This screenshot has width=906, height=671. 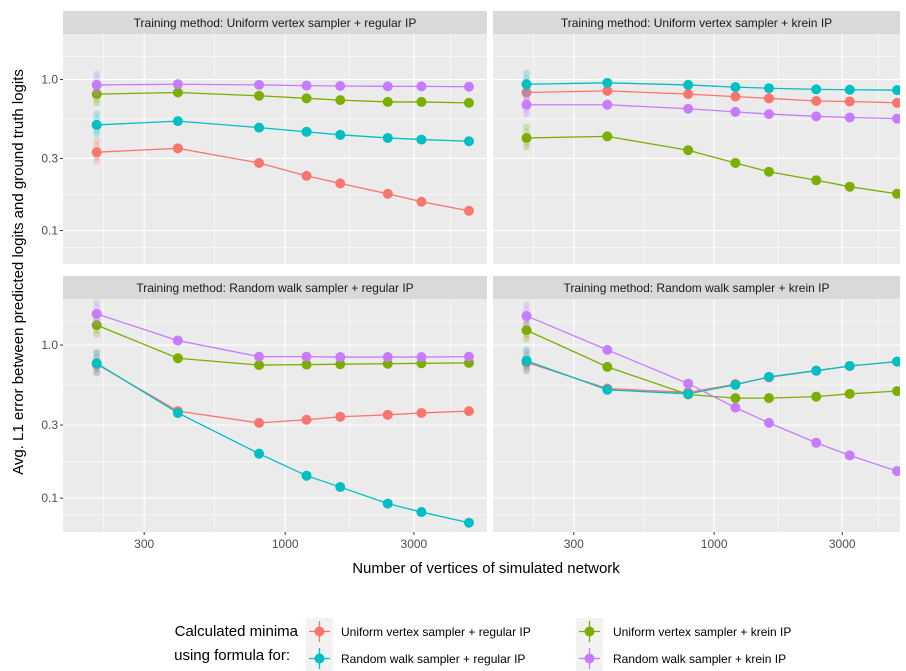 What do you see at coordinates (414, 544) in the screenshot?
I see `x-tick-label: 3000` at bounding box center [414, 544].